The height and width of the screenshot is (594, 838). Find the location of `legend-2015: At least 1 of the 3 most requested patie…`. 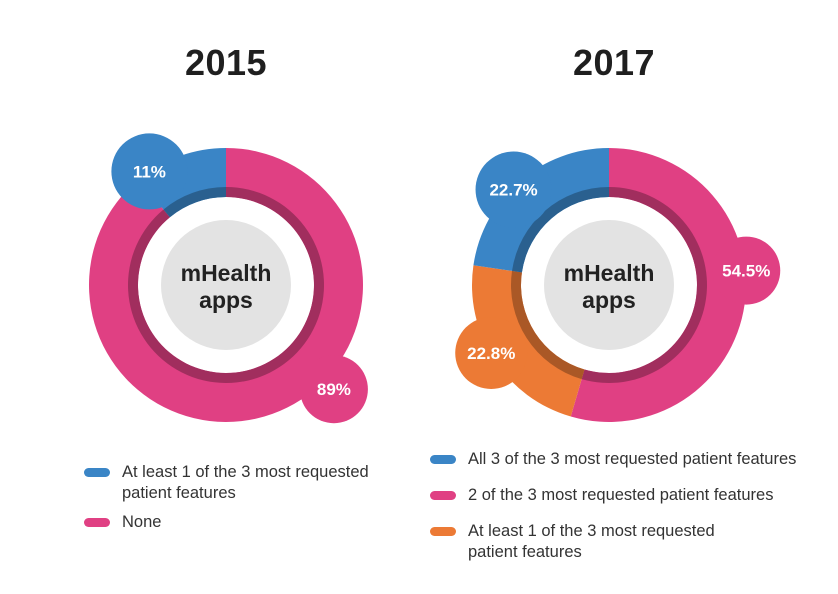

legend-2015: At least 1 of the 3 most requested patie… is located at coordinates (234, 497).